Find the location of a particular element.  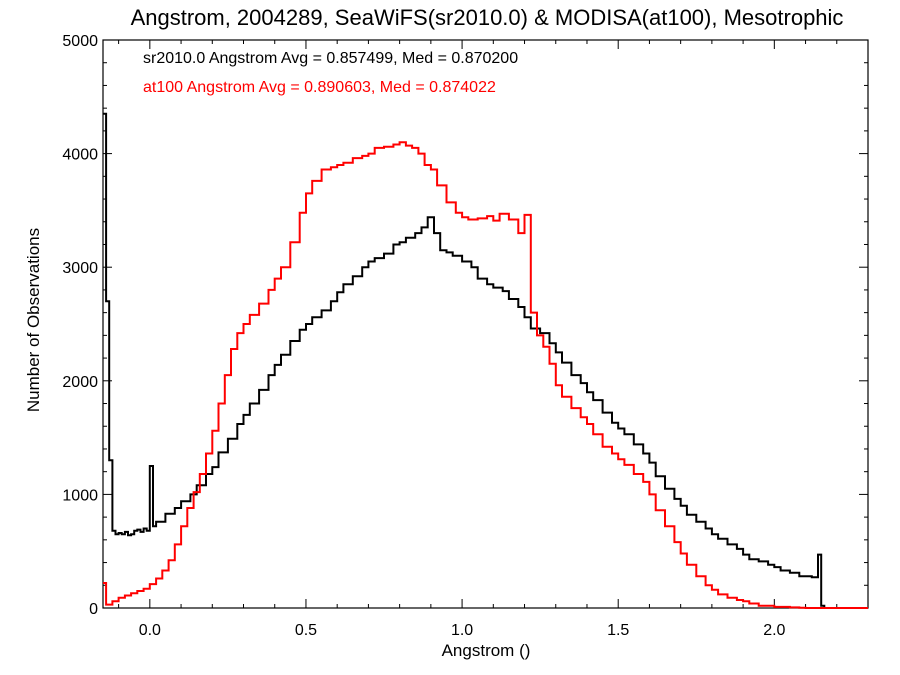

x-tick-label: 2.0 is located at coordinates (774, 630).